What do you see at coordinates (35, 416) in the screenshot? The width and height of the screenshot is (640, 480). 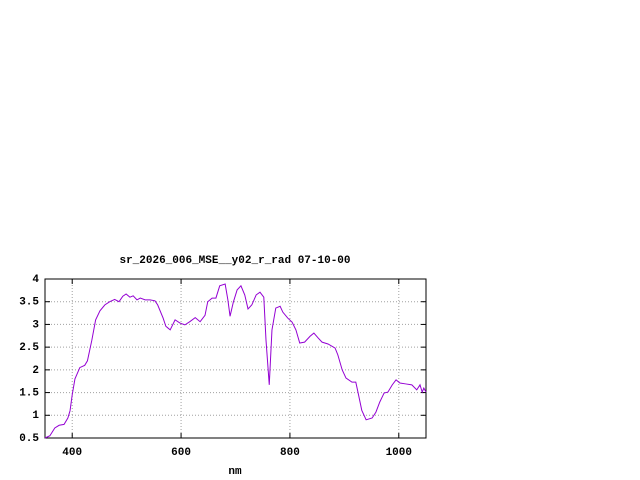 I see `y-tick-label: 1` at bounding box center [35, 416].